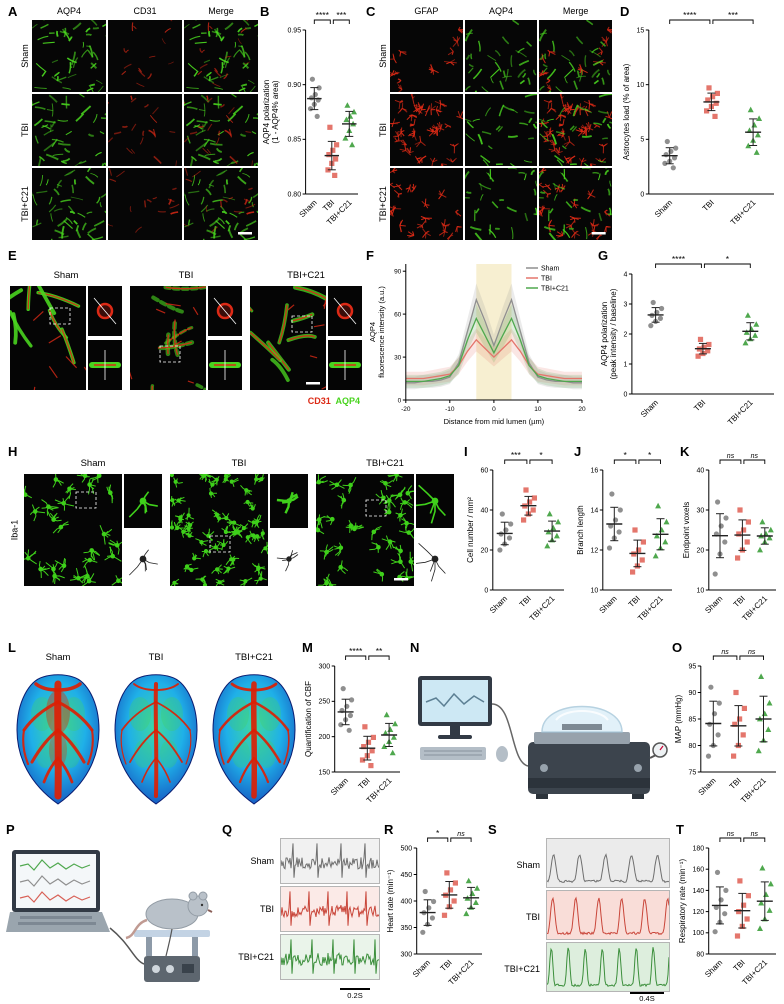 The height and width of the screenshot is (1004, 784). Describe the element at coordinates (136, 929) in the screenshot. I see `rat-tail` at that location.